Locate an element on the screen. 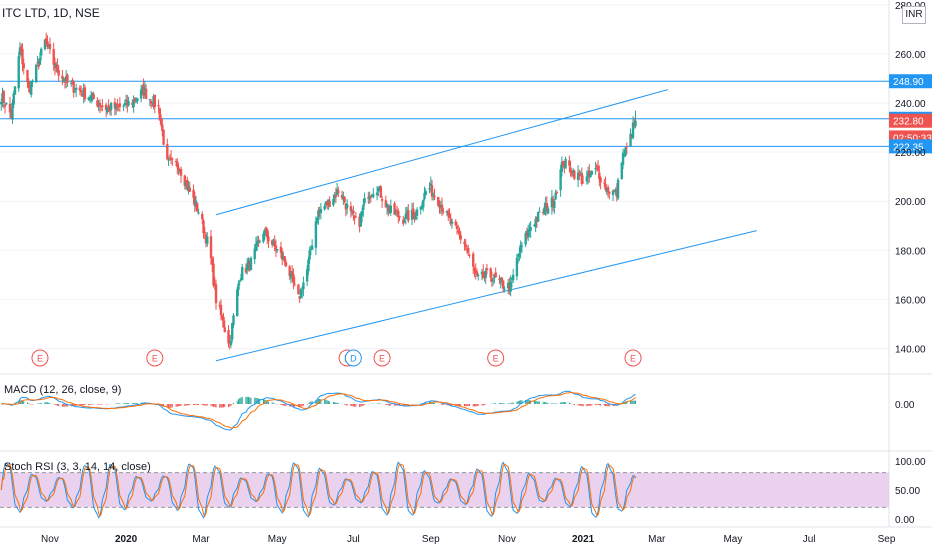 This screenshot has height=550, width=932. time-tick-label: Jul is located at coordinates (353, 539).